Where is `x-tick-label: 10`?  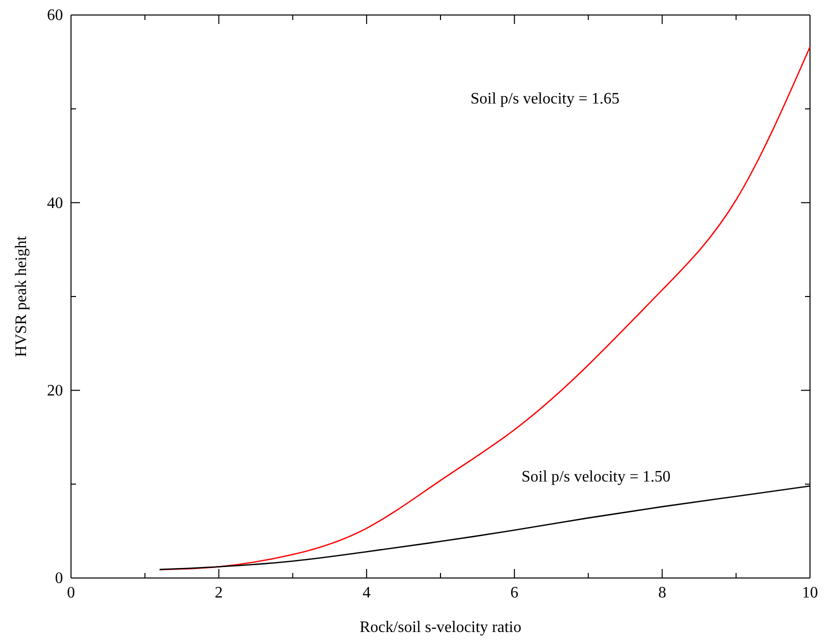 x-tick-label: 10 is located at coordinates (810, 593).